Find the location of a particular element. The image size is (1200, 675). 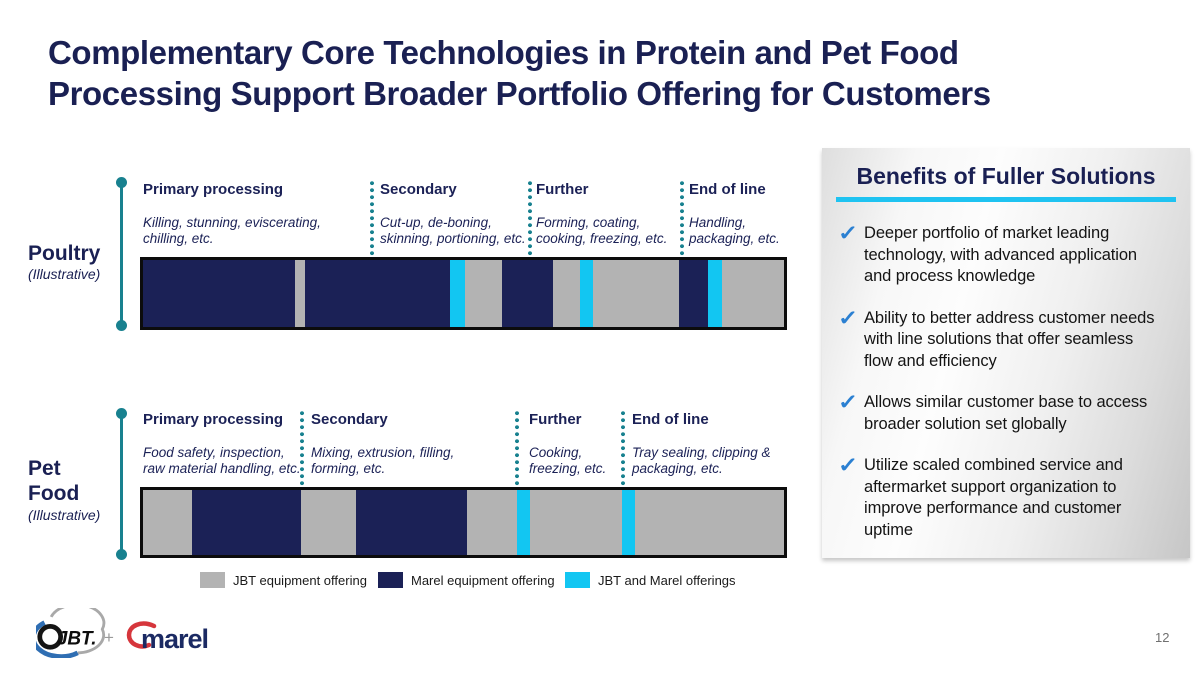

legend-item-both: JBT and Marel offerings is located at coordinates (650, 580).